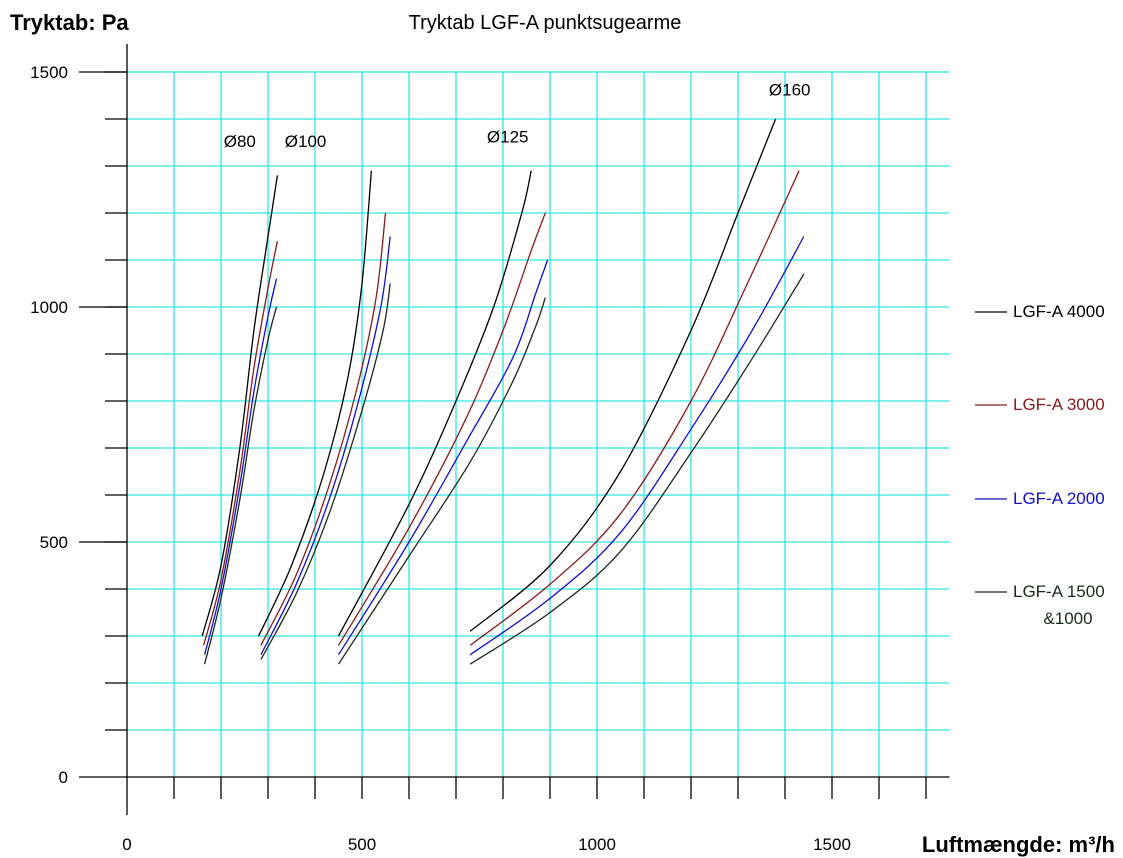 This screenshot has height=858, width=1123. Describe the element at coordinates (1018, 844) in the screenshot. I see `x-axis-title: Luftmængde: m³/h` at that location.